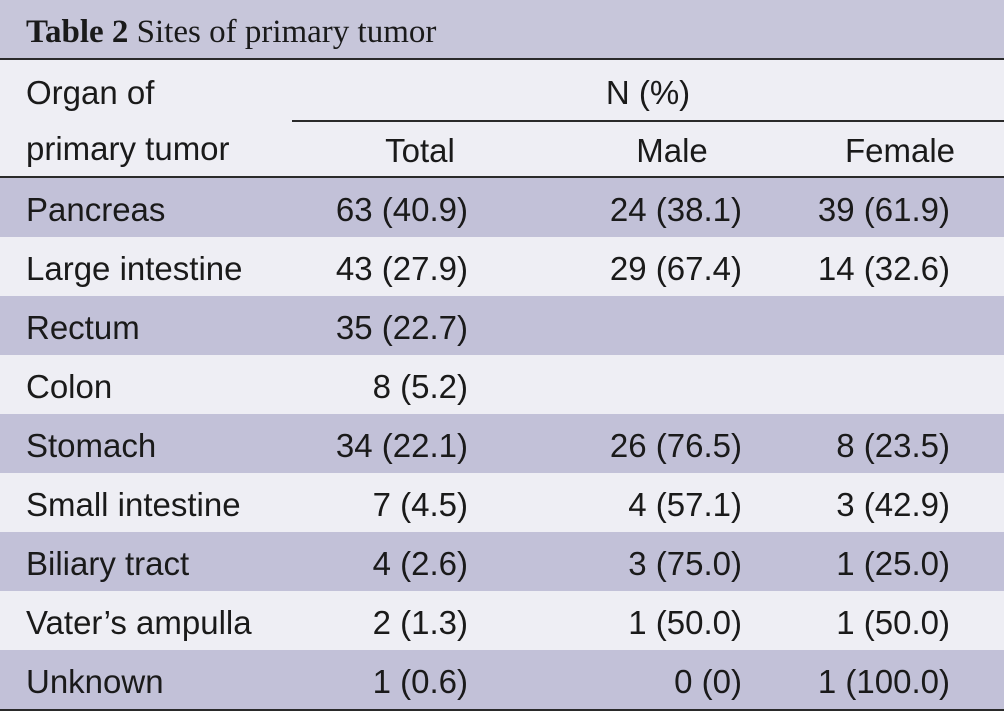 The image size is (1004, 711). What do you see at coordinates (685, 622) in the screenshot?
I see `cell-male: 1 (50.0)` at bounding box center [685, 622].